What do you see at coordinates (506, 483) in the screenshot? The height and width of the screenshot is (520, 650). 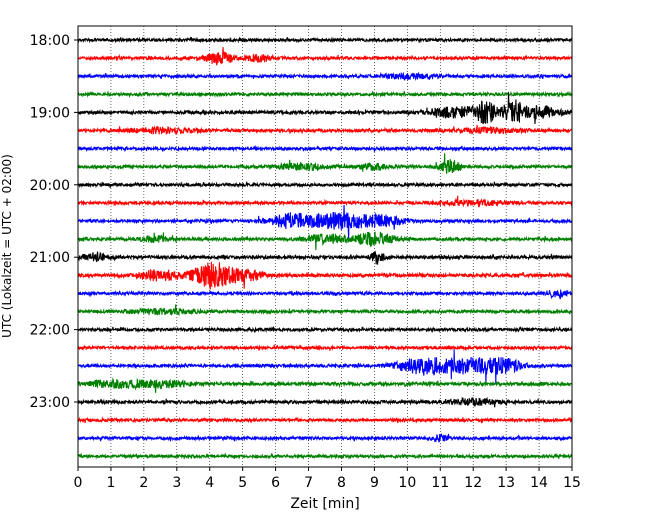 I see `x-tick-label: 13` at bounding box center [506, 483].